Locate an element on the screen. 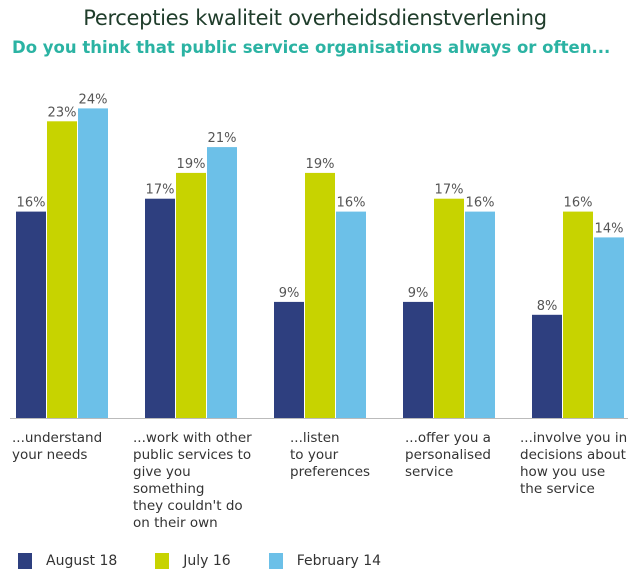 The width and height of the screenshot is (630, 574). data-label: 21% is located at coordinates (222, 138).